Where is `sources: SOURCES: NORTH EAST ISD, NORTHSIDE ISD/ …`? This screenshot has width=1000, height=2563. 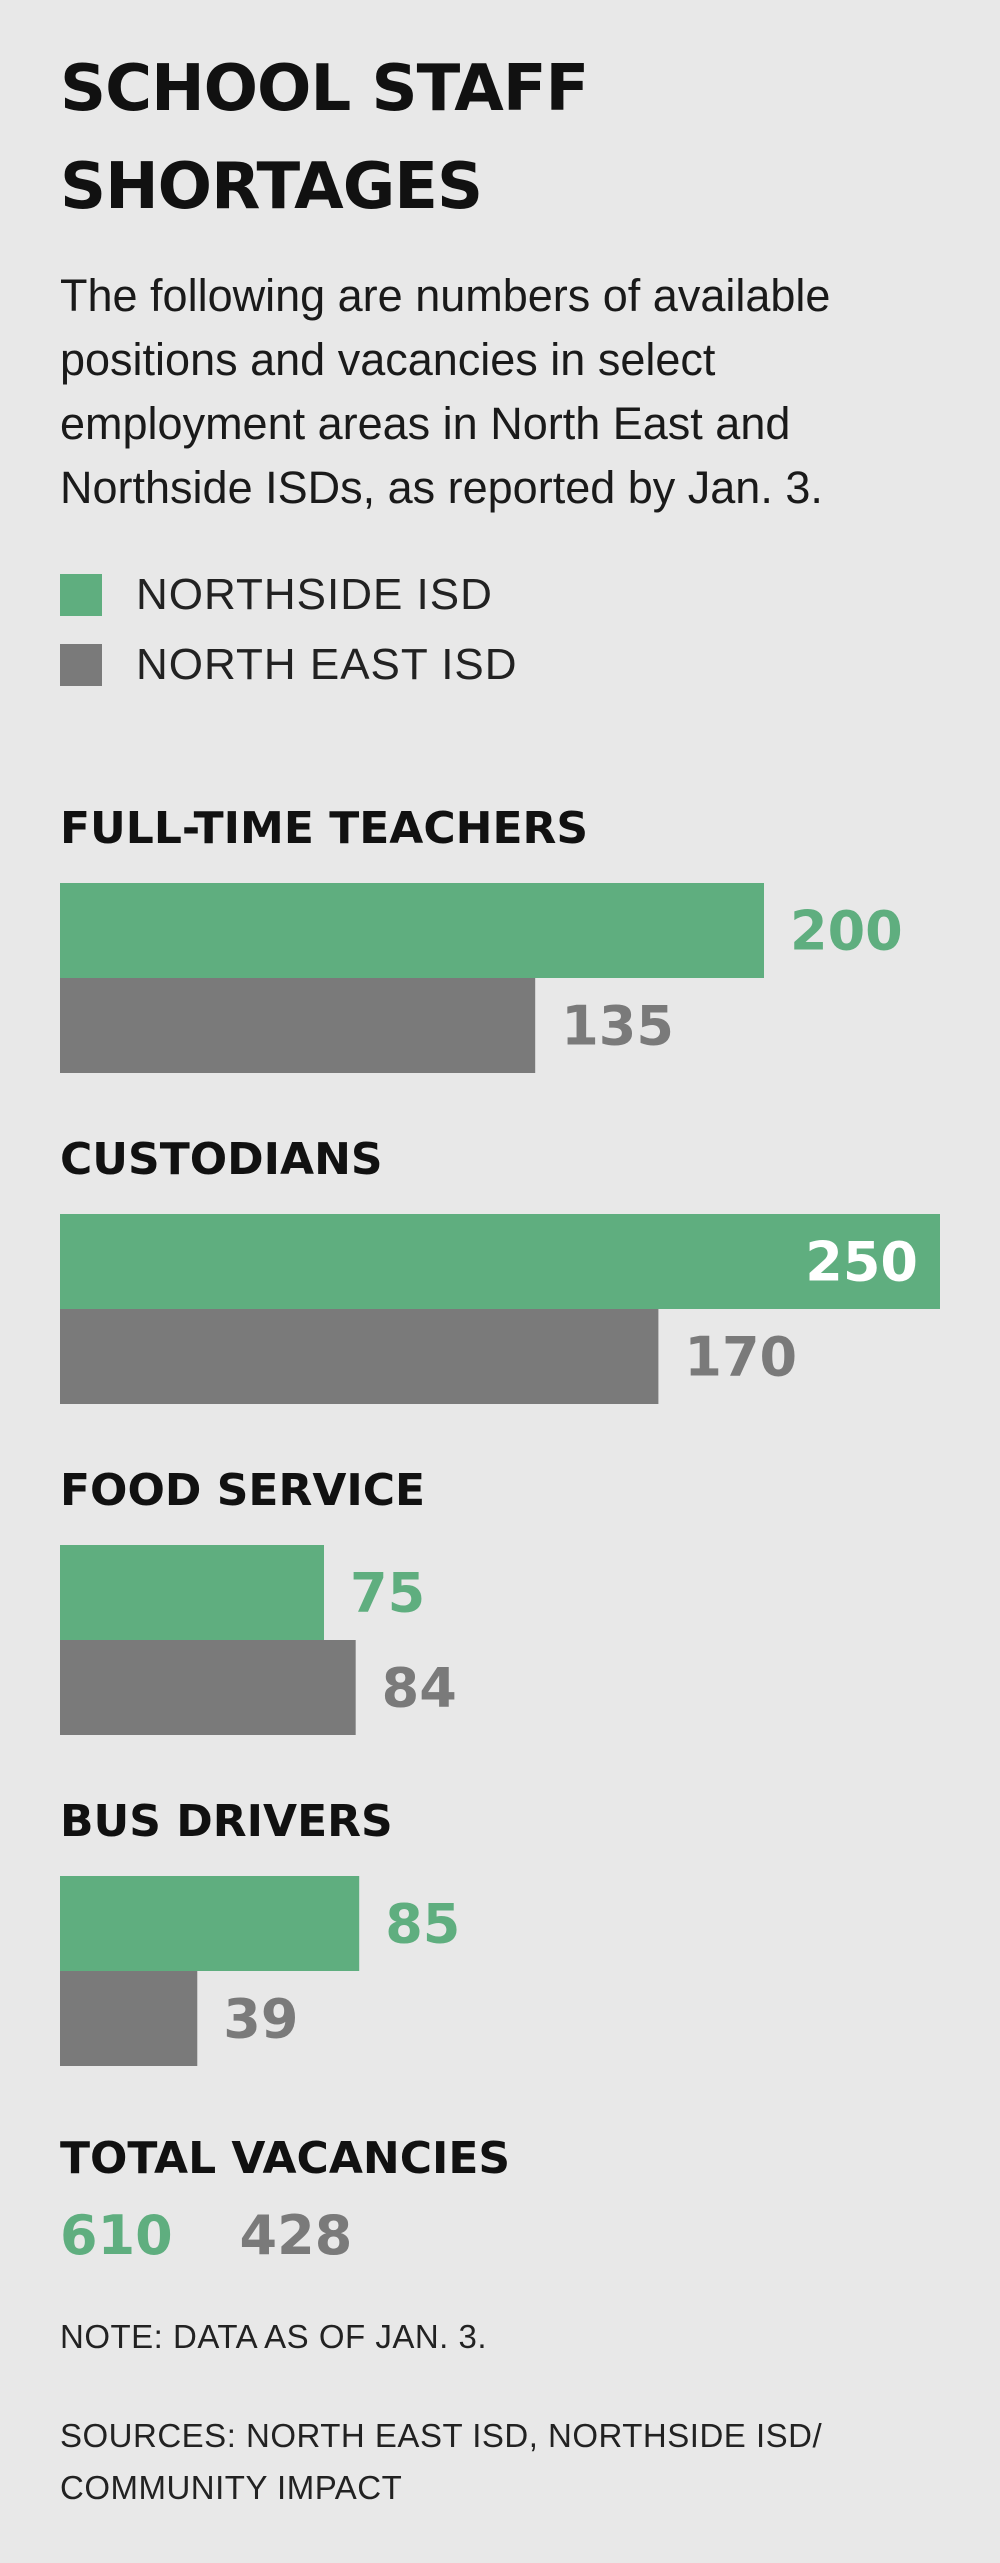 sources: SOURCES: NORTH EAST ISD, NORTHSIDE ISD/ … is located at coordinates (441, 2461).